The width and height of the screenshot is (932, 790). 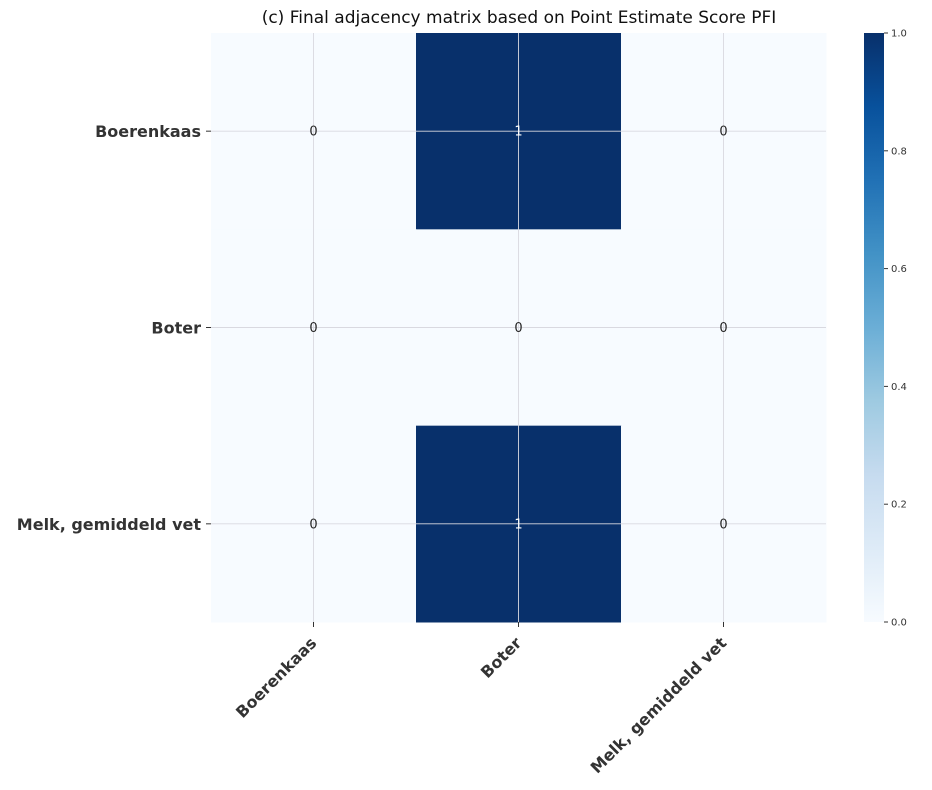 I want to click on x-axis: Boerenkaas Boter Melk, gemiddeld vet, so click(x=481, y=699).